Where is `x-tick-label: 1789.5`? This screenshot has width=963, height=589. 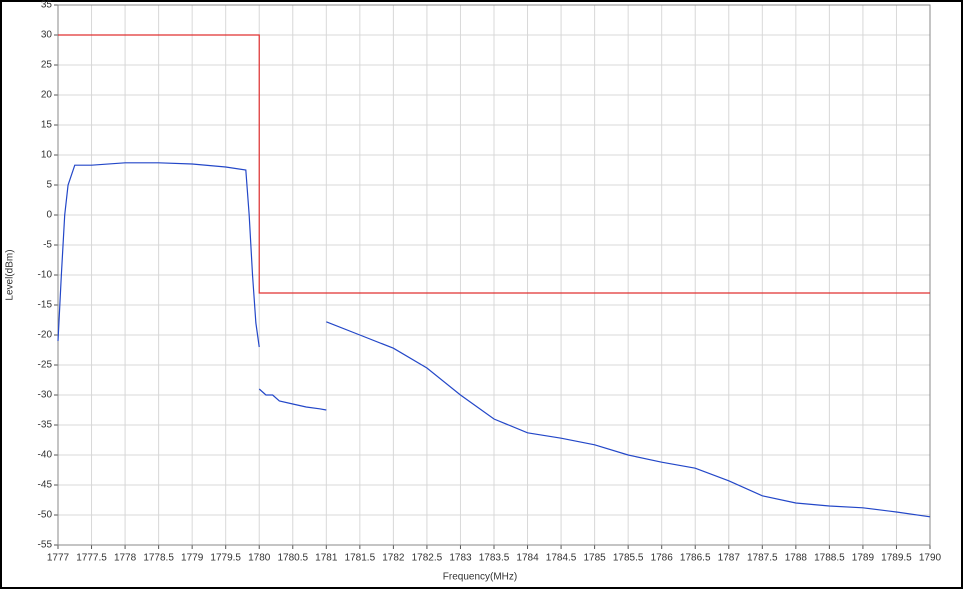
x-tick-label: 1789.5 is located at coordinates (896, 558).